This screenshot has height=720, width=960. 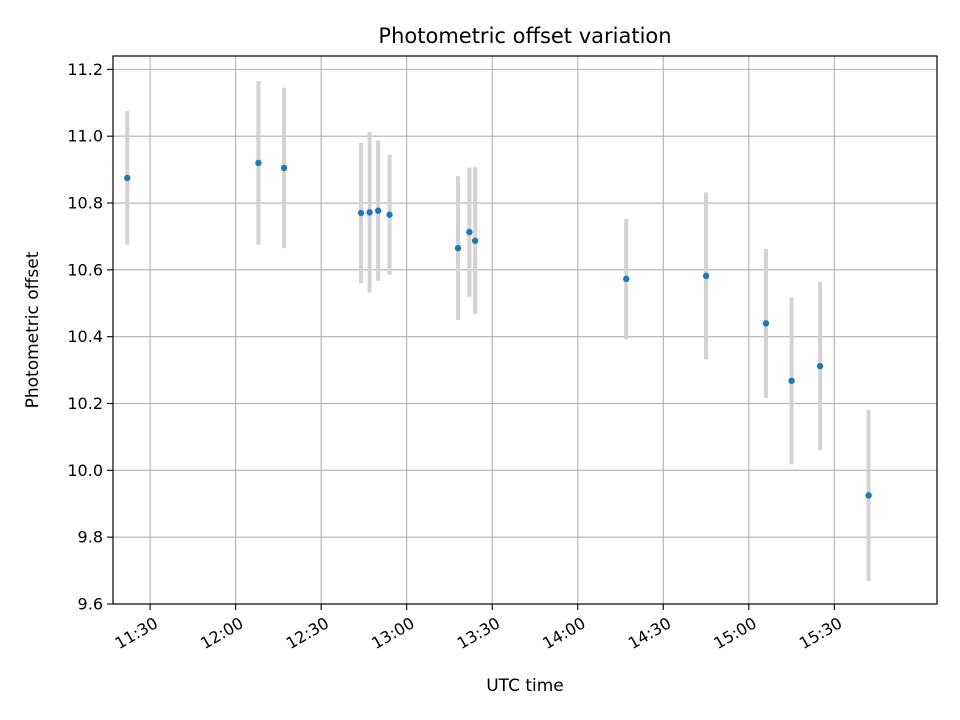 What do you see at coordinates (525, 686) in the screenshot?
I see `x-axis-label: UTC time` at bounding box center [525, 686].